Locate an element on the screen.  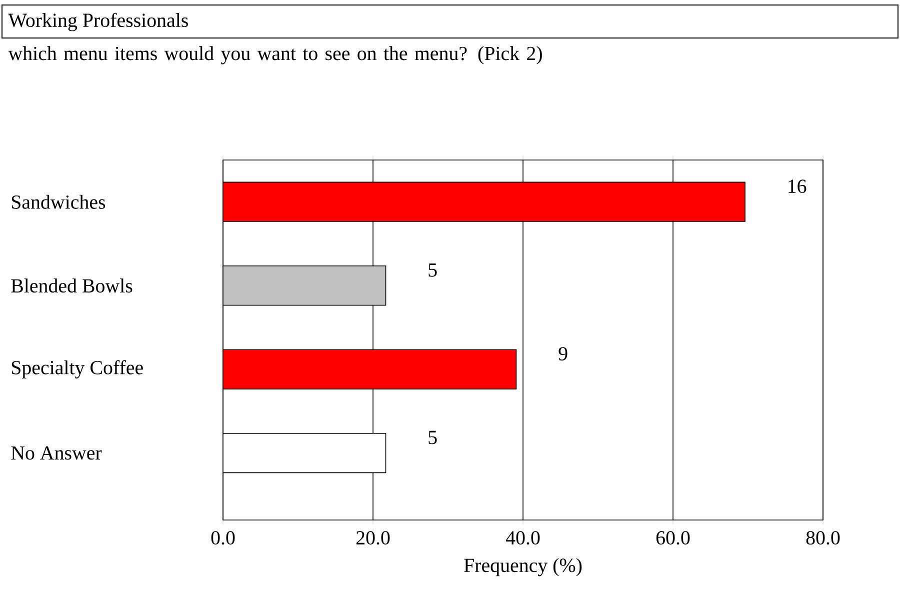
chart-title: Working Professionals is located at coordinates (98, 22).